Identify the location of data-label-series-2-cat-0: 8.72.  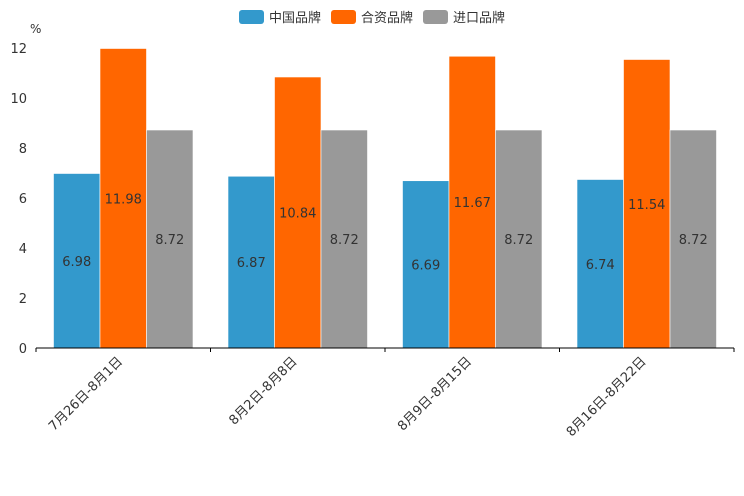
(169, 240).